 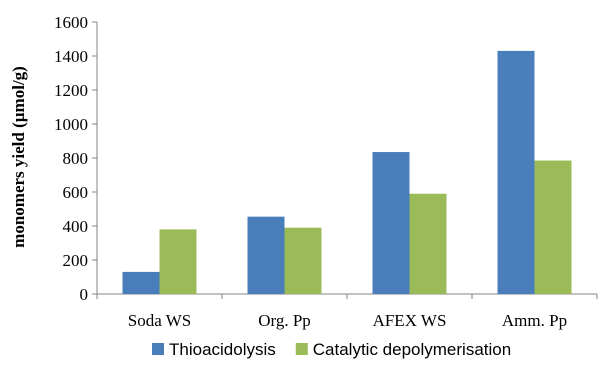 I want to click on legend: Thioacidolysis Catalytic depolymerisation, so click(x=331, y=349).